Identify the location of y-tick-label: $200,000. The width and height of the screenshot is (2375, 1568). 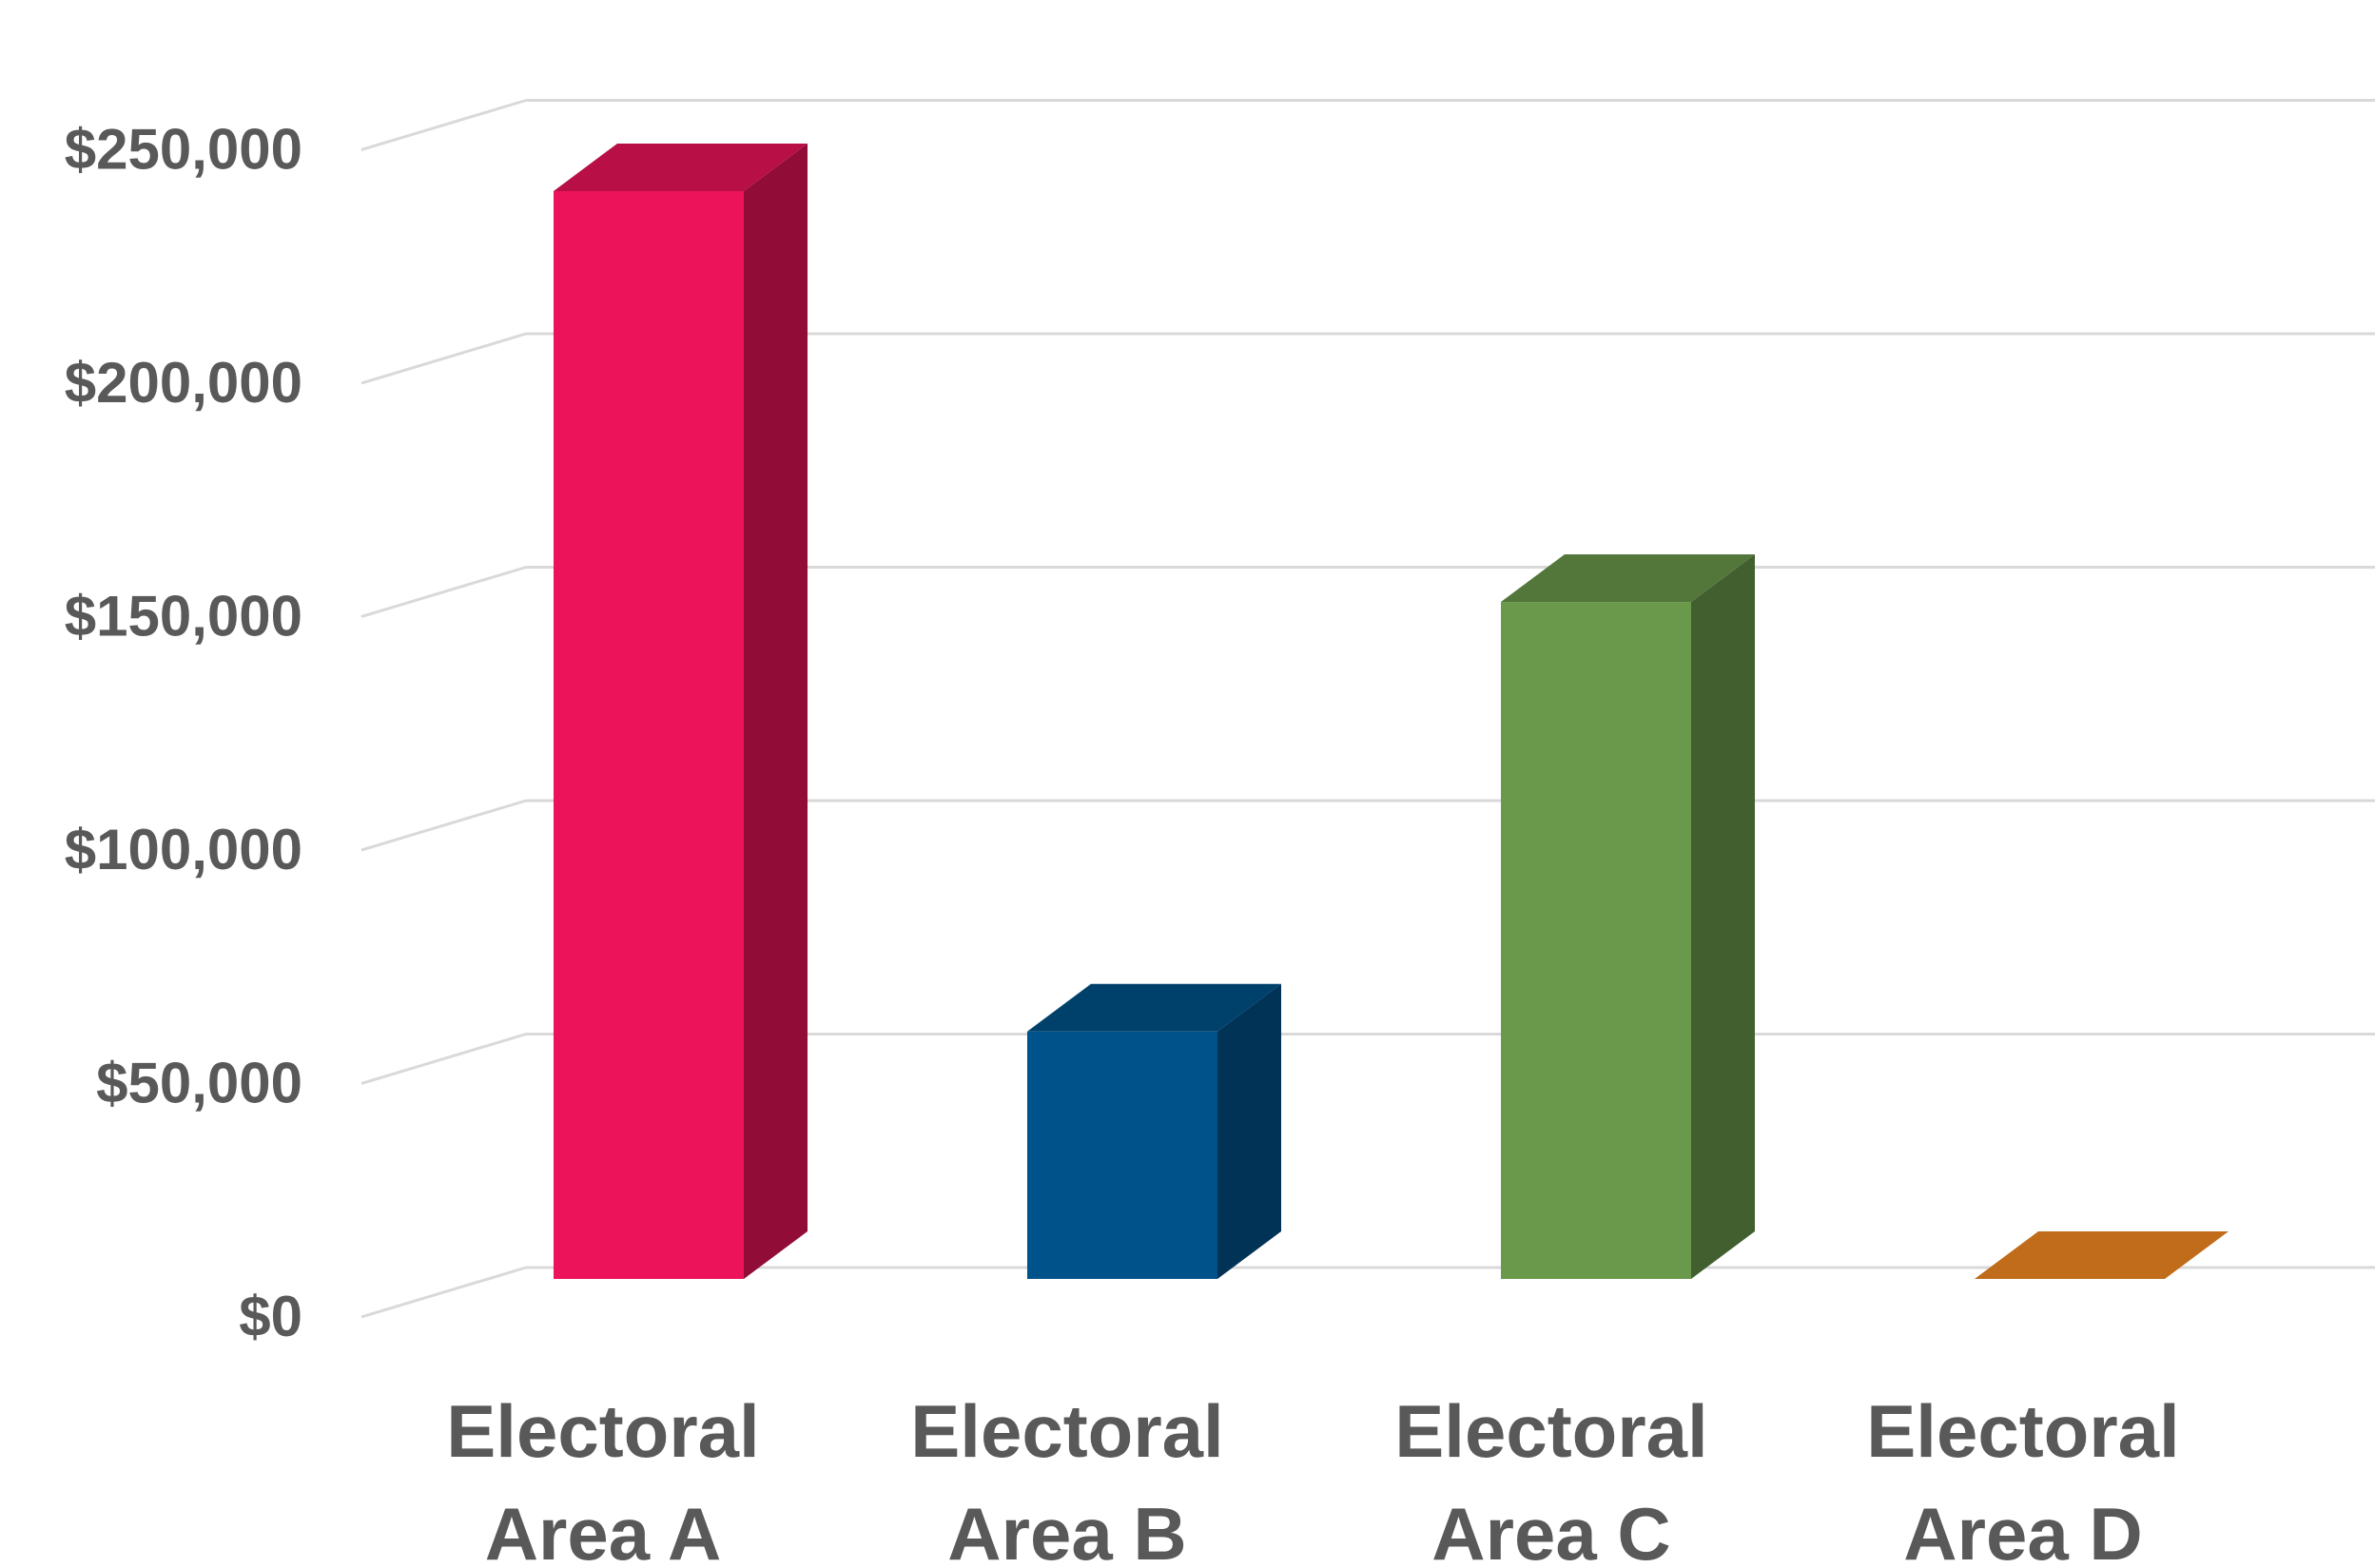
(183, 383).